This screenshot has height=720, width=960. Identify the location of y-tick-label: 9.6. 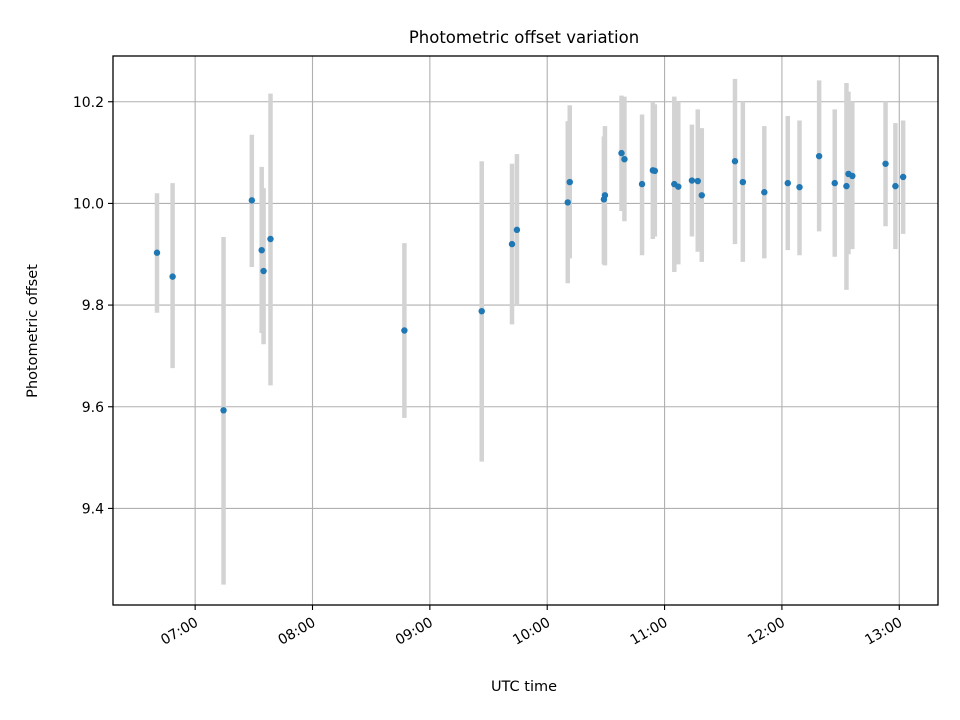
(93, 408).